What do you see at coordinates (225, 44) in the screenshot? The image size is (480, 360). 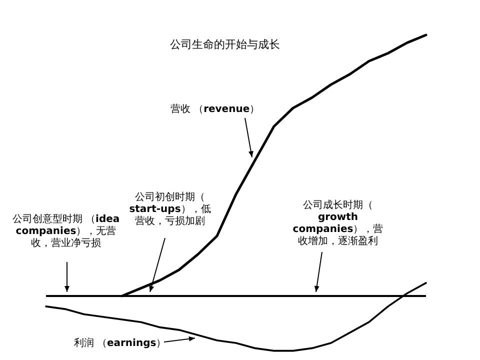 I see `chart-title: 公司生命的开始与成长` at bounding box center [225, 44].